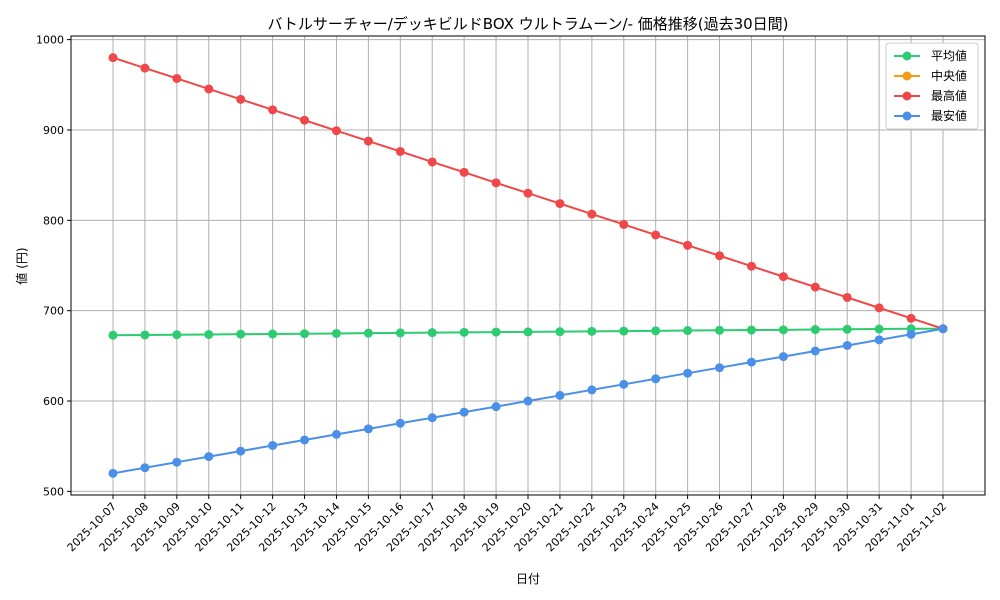 The height and width of the screenshot is (600, 1000). I want to click on x-axis-label: 日付, so click(528, 579).